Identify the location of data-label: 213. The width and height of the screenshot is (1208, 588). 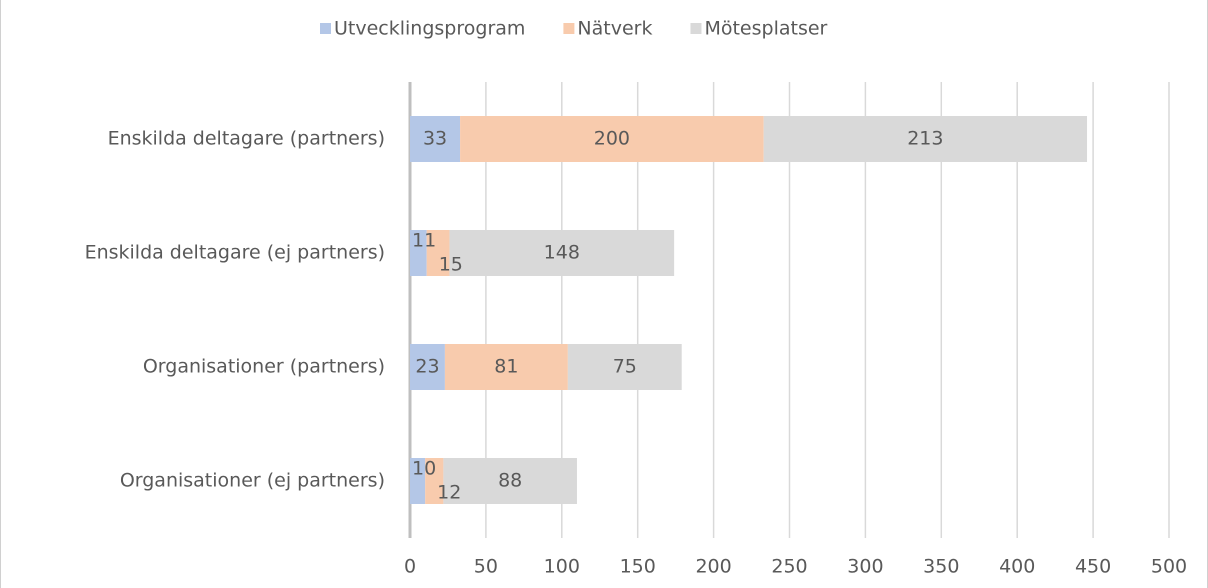
(925, 139).